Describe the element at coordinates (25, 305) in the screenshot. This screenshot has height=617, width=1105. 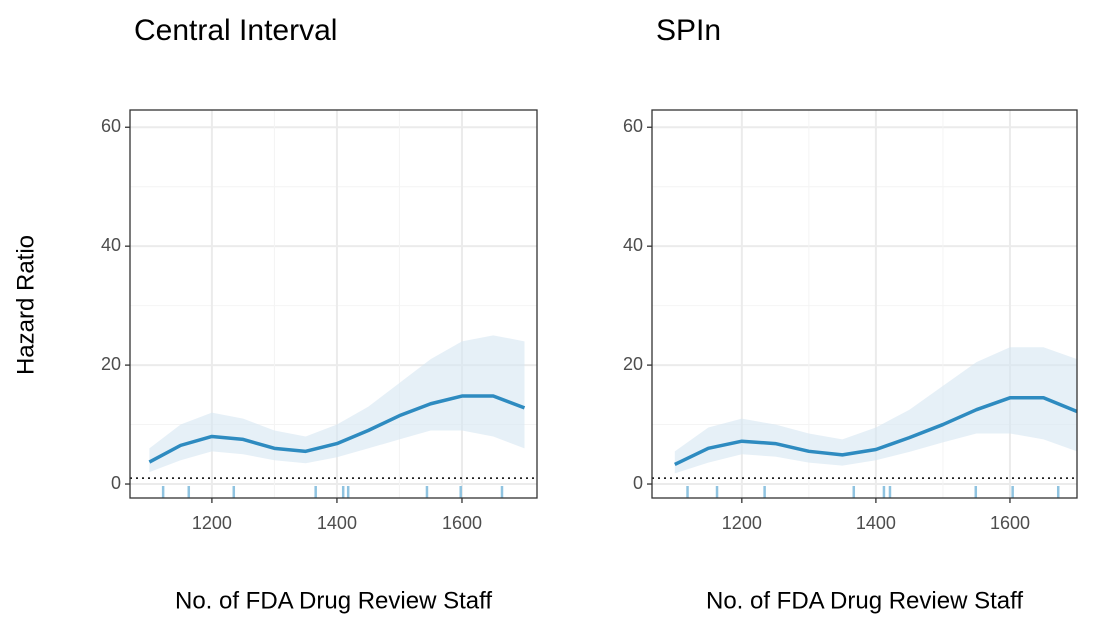
I see `y-axis-label: Hazard Ratio` at that location.